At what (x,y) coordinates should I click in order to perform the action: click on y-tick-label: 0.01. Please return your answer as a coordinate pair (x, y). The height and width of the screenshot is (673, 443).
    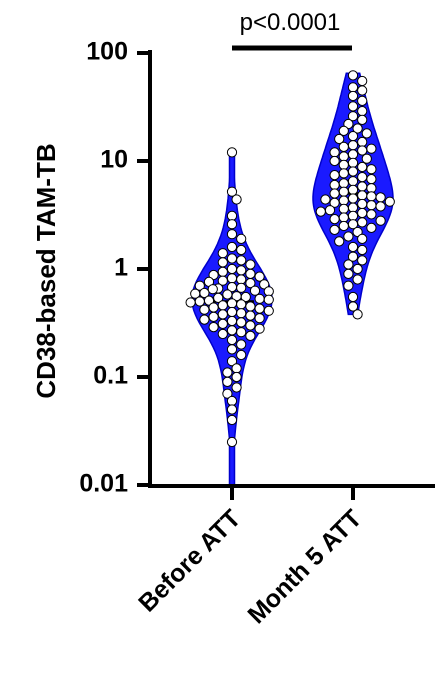
    Looking at the image, I should click on (103, 484).